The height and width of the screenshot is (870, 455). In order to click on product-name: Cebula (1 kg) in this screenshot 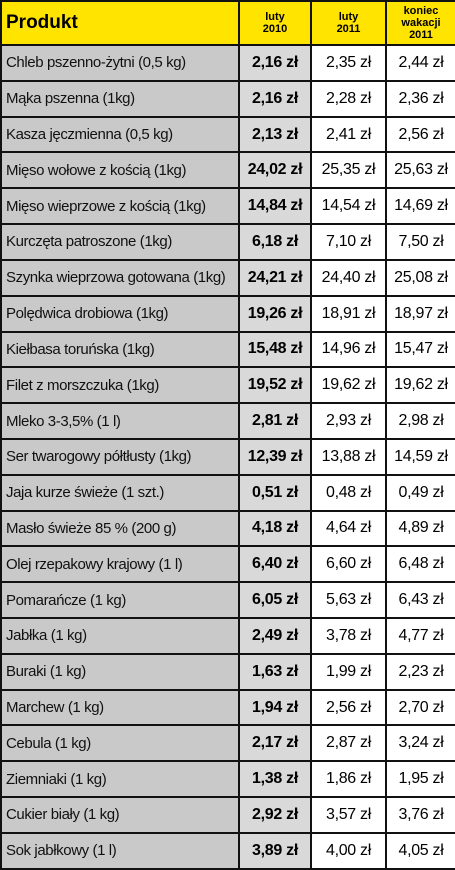, I will do `click(120, 743)`.